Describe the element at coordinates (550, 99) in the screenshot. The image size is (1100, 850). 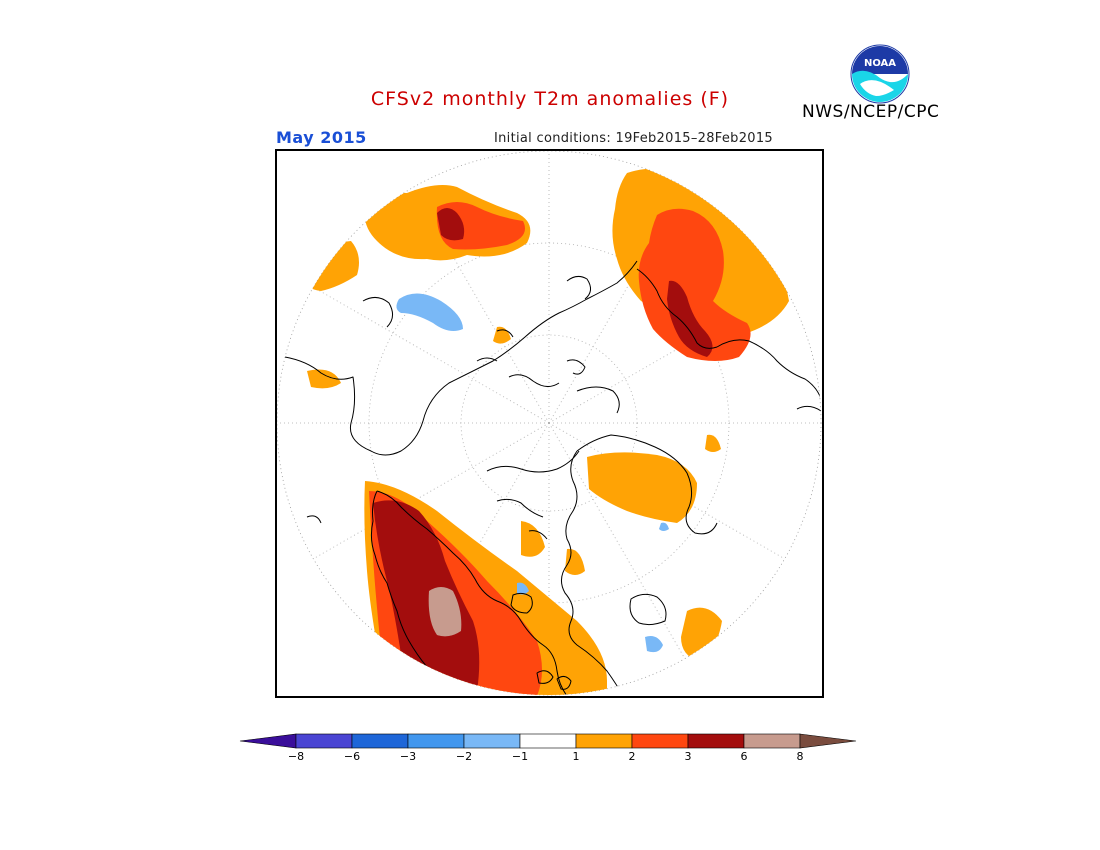
I see `map-title: CFSv2 monthly T2m anomalies (F)` at that location.